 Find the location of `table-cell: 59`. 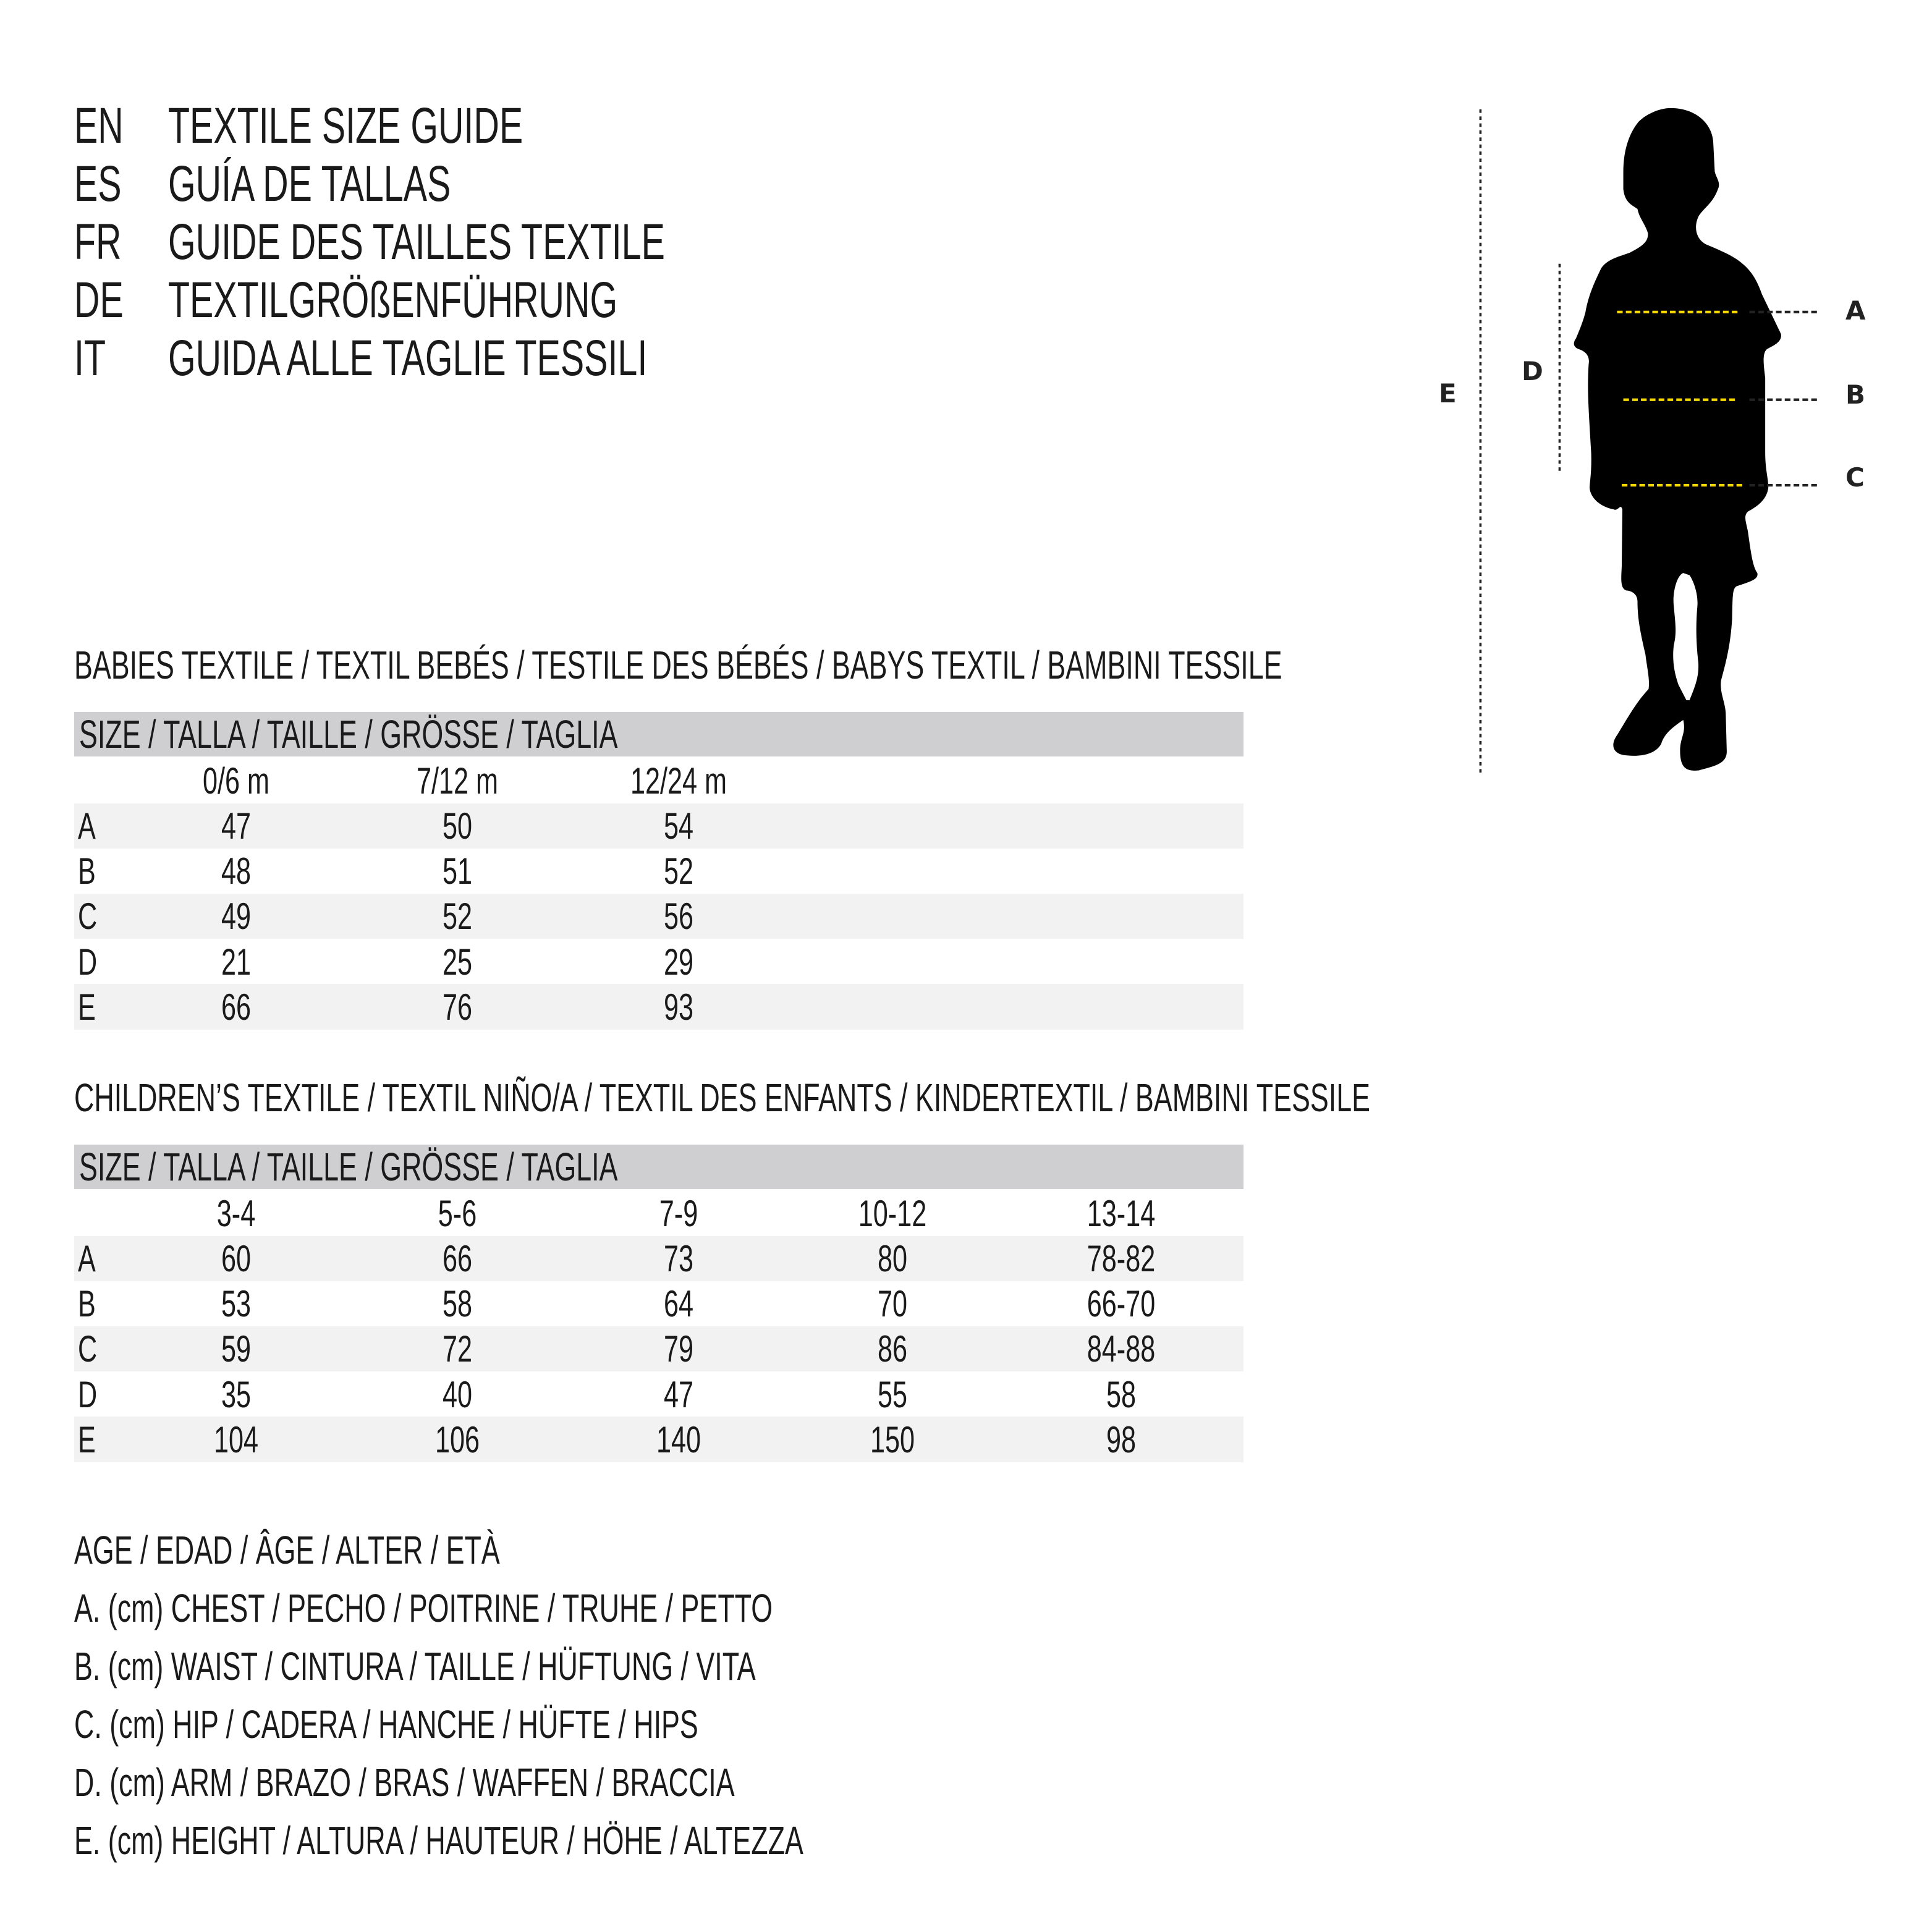

table-cell: 59 is located at coordinates (236, 1349).